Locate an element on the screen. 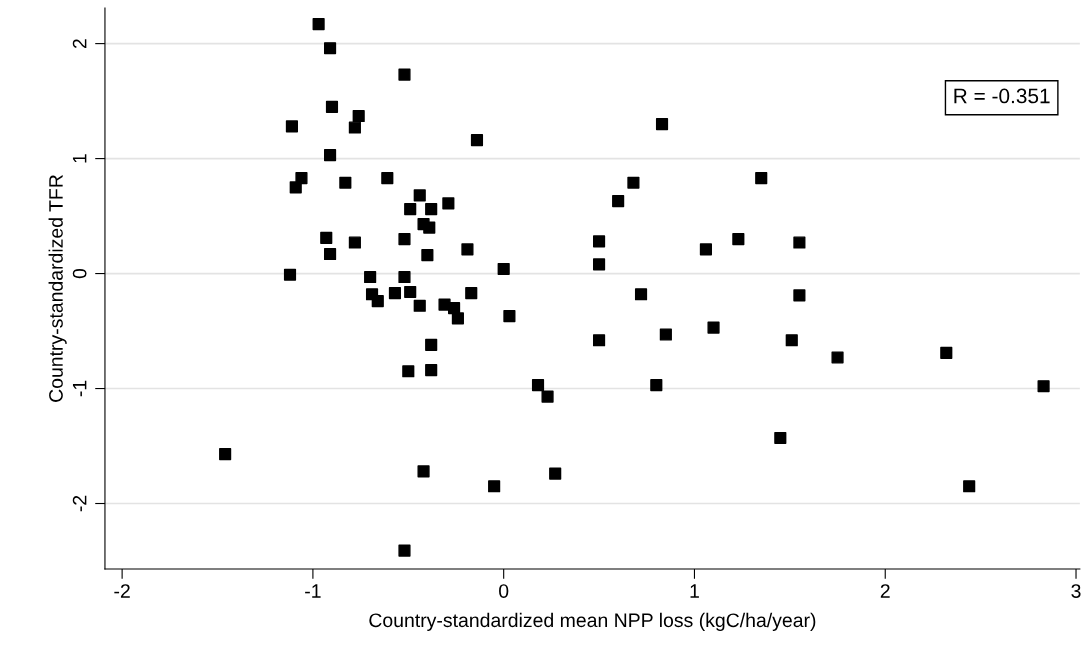  x-tick-label: 2 is located at coordinates (885, 591).